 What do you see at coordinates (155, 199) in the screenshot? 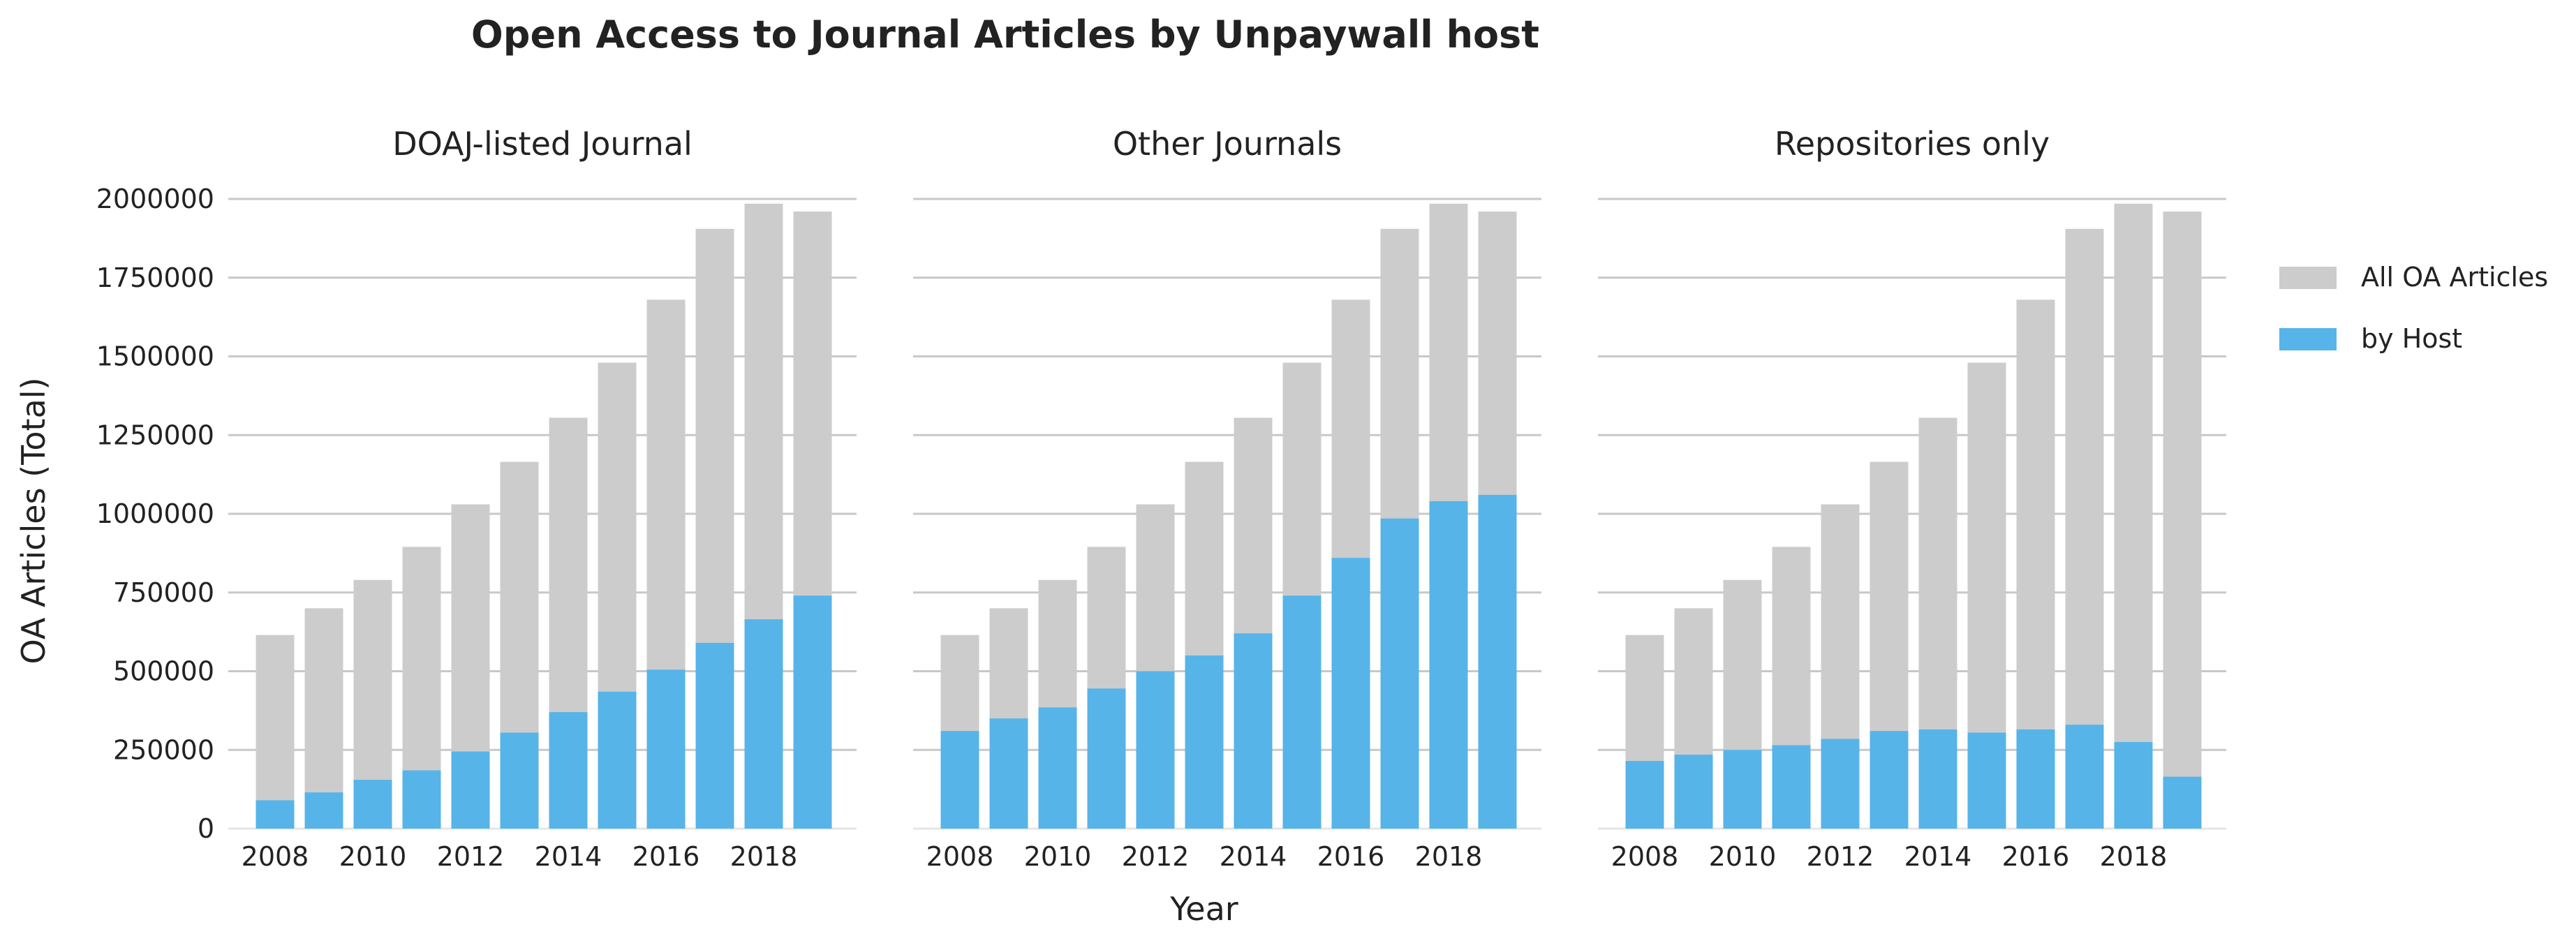
I see `y-tick-label: 2000000` at bounding box center [155, 199].